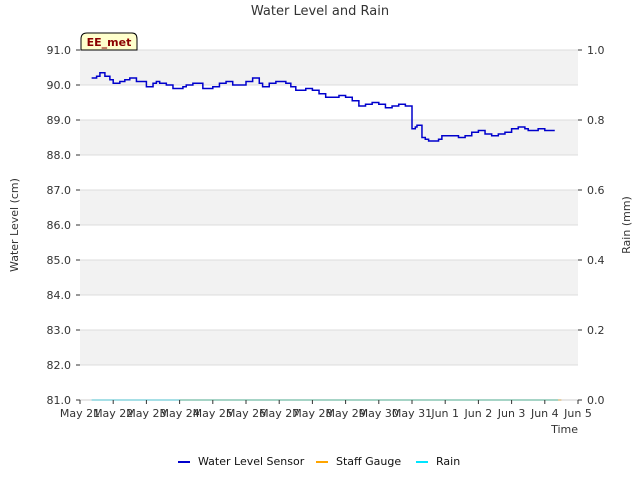 The width and height of the screenshot is (640, 480). Describe the element at coordinates (59, 260) in the screenshot. I see `y-left-tick-label: 85.0` at that location.